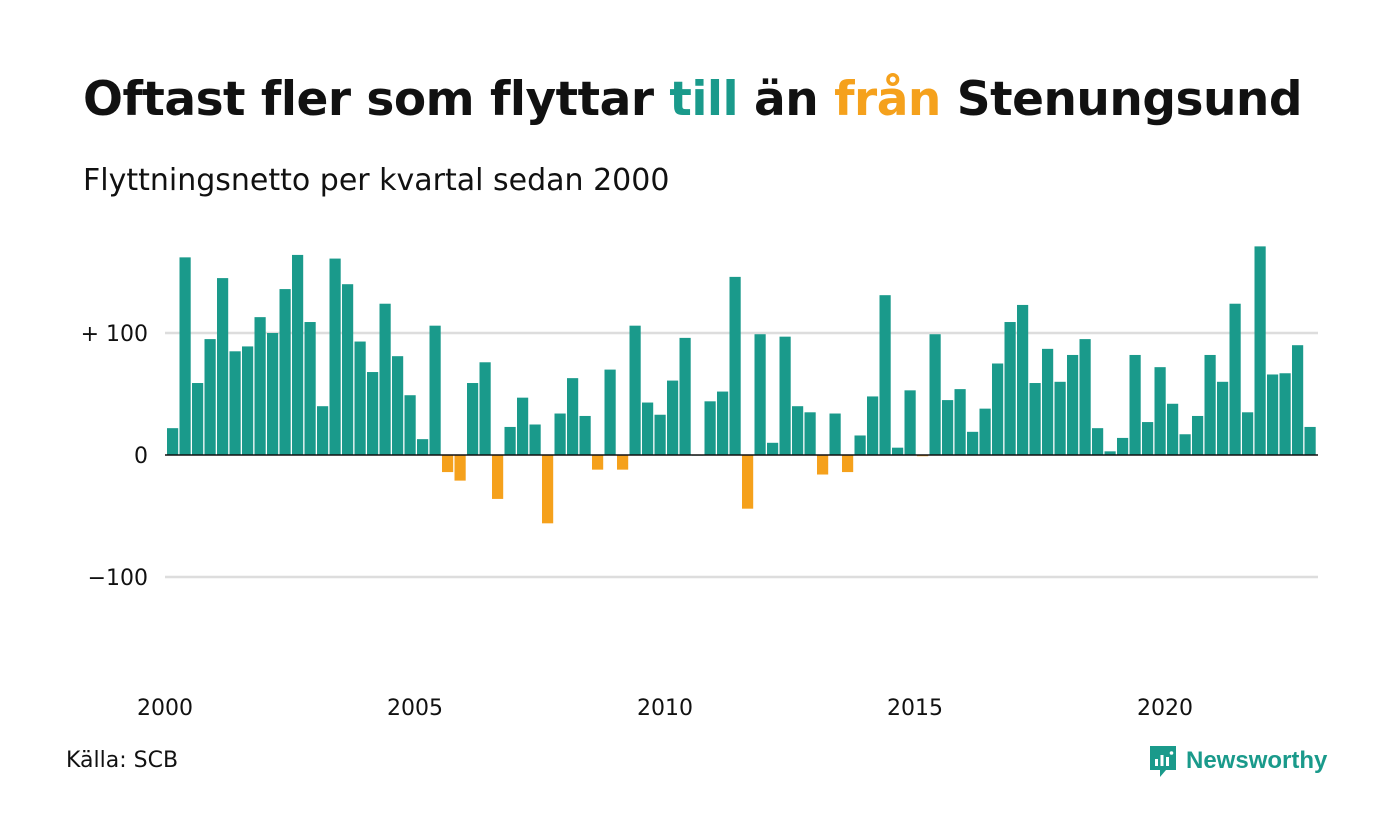 The height and width of the screenshot is (840, 1400). Describe the element at coordinates (376, 180) in the screenshot. I see `chart-subtitle: Flyttningsnetto per kvartal sedan 2000` at that location.